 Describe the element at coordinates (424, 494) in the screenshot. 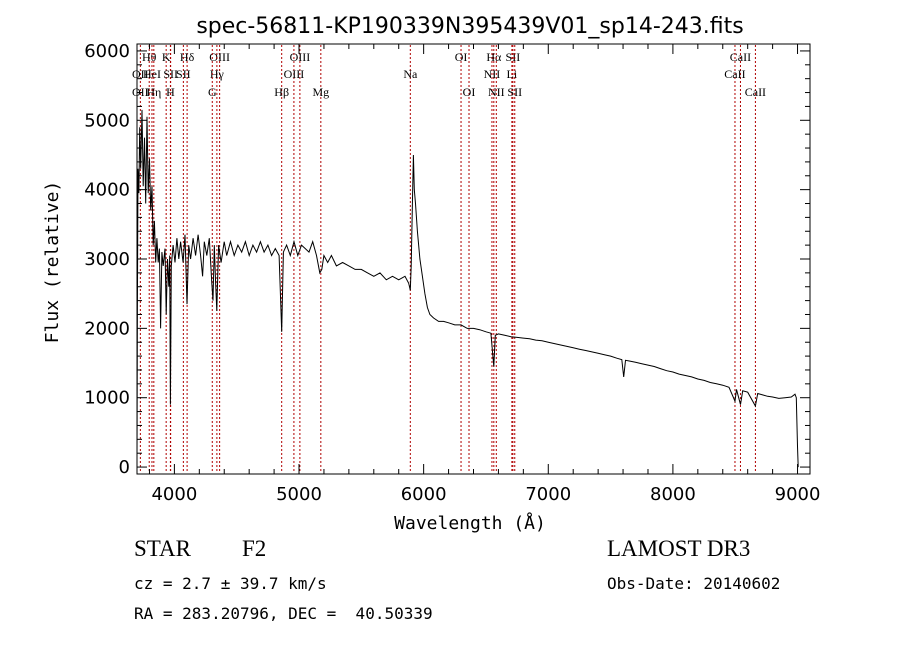

I see `x-tick-label: 6000` at that location.